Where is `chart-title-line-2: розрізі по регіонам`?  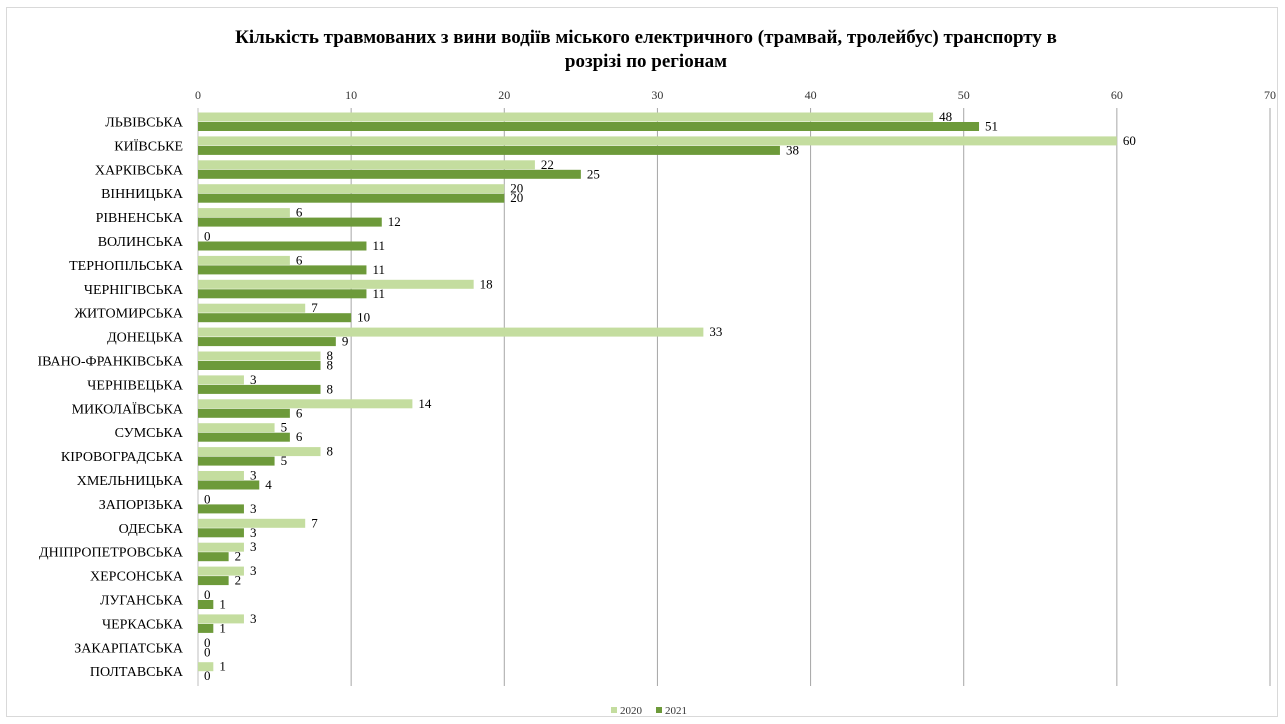
chart-title-line-2: розрізі по регіонам is located at coordinates (646, 61).